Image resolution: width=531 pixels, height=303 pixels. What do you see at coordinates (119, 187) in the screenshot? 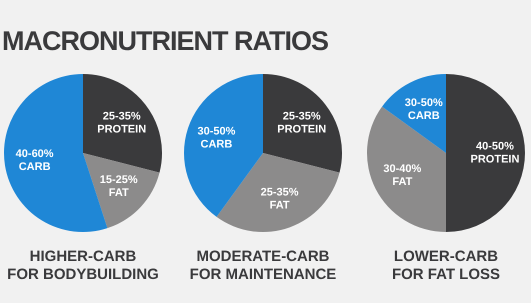
I see `slice-label: 15-25% FAT` at bounding box center [119, 187].